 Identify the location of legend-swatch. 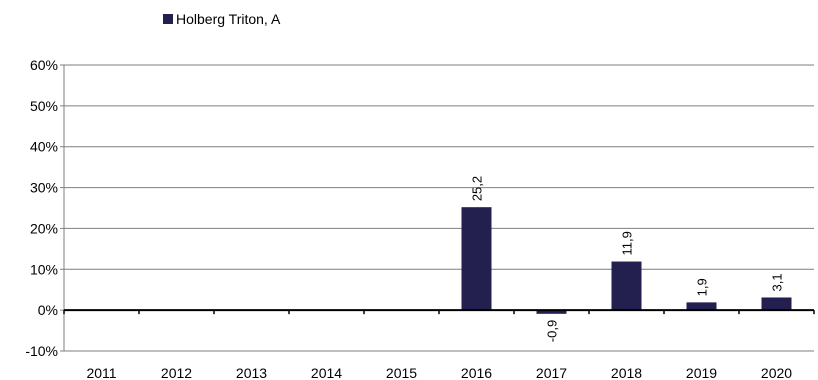
(168, 19).